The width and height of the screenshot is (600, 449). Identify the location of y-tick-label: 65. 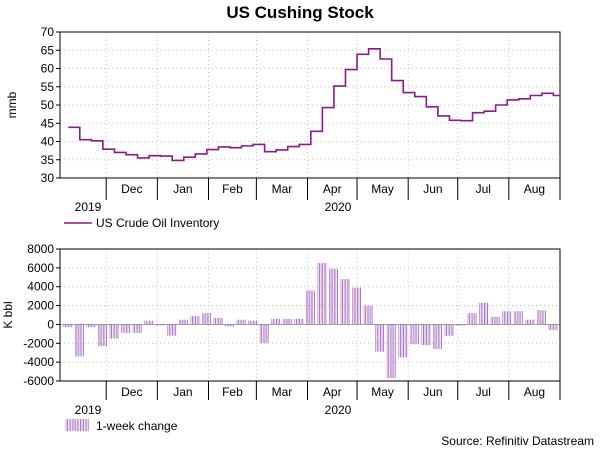
(48, 50).